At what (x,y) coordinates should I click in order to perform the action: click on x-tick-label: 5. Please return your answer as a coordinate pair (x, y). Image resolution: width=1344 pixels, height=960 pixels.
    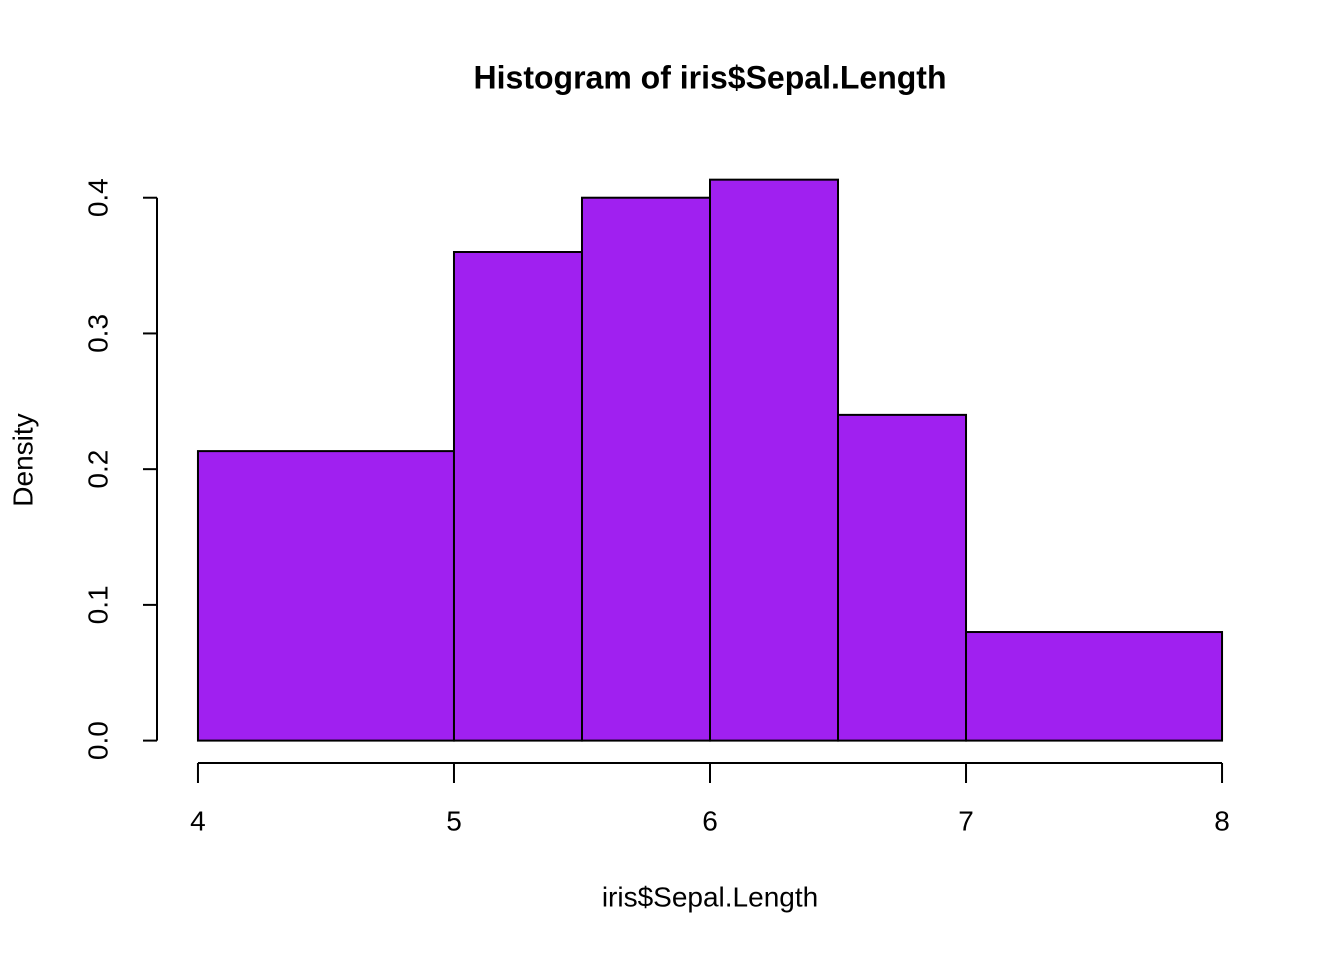
    Looking at the image, I should click on (454, 820).